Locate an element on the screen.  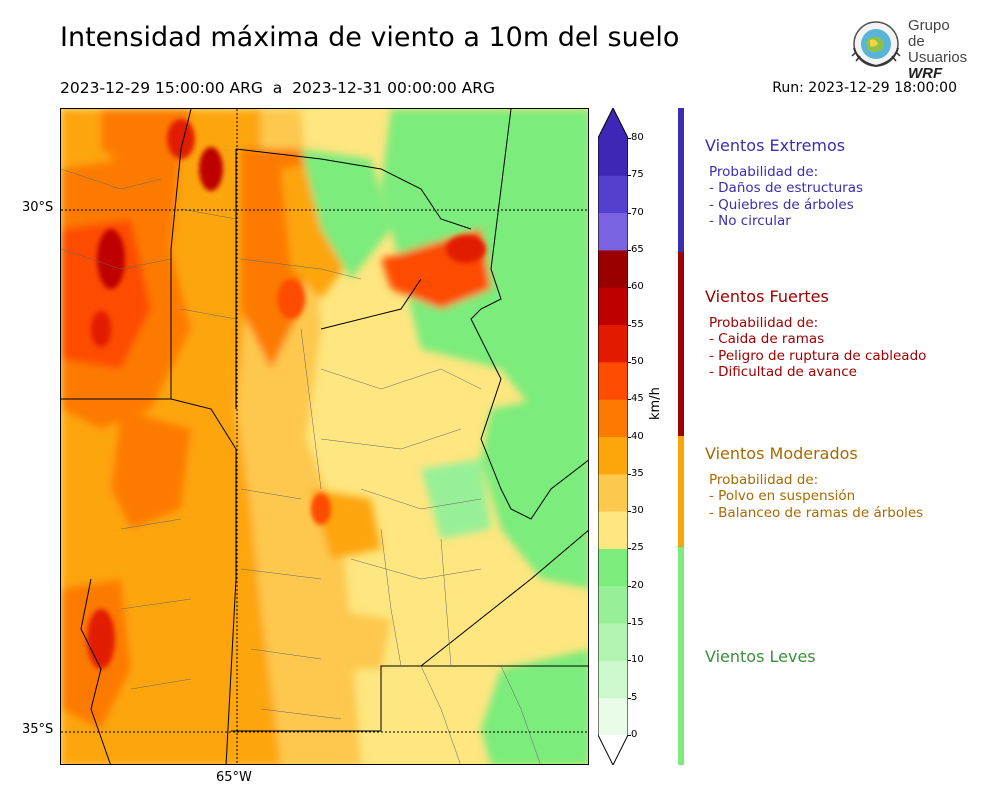
lat-label-30: 30°S is located at coordinates (38, 207).